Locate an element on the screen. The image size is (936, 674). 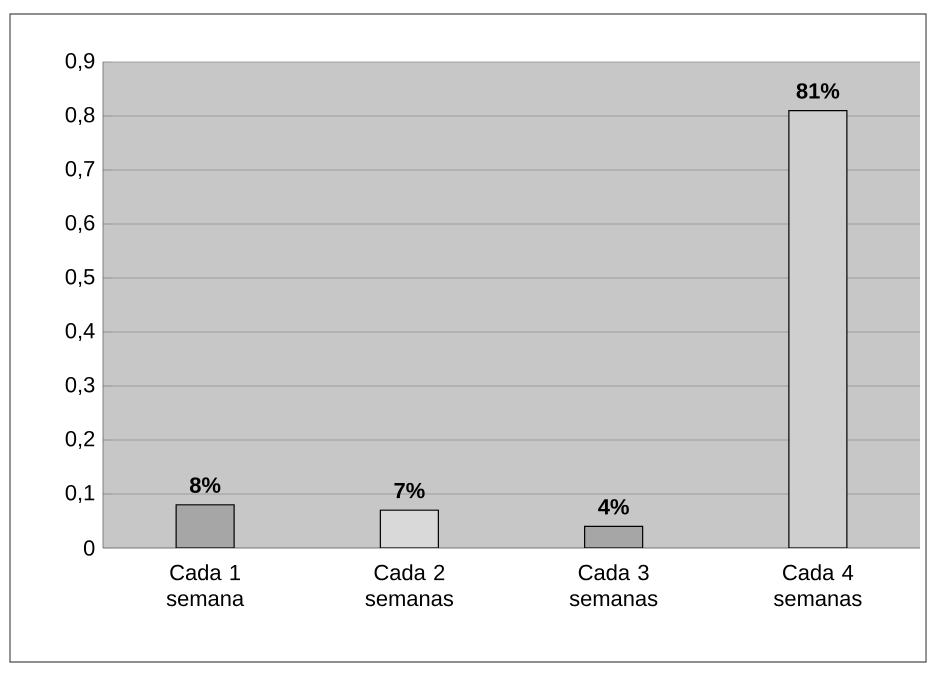
x-tick-label: Cada 4 semanas is located at coordinates (818, 585).